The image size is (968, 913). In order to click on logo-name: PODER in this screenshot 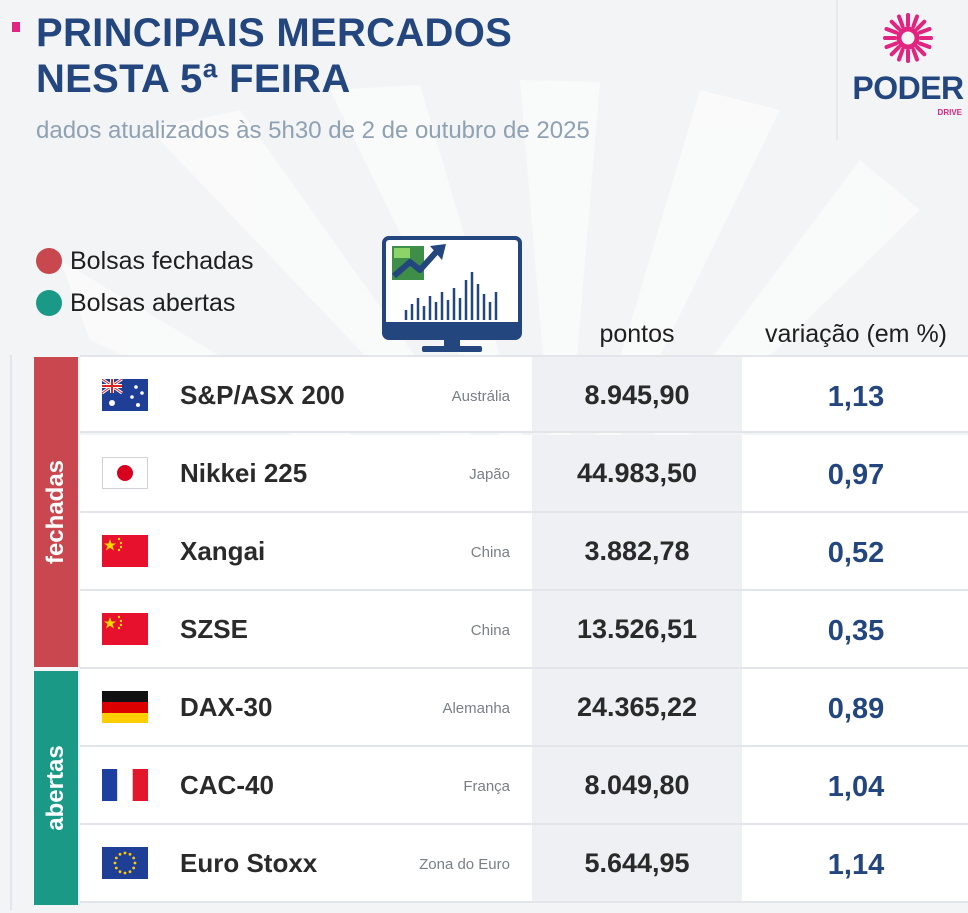, I will do `click(908, 88)`.